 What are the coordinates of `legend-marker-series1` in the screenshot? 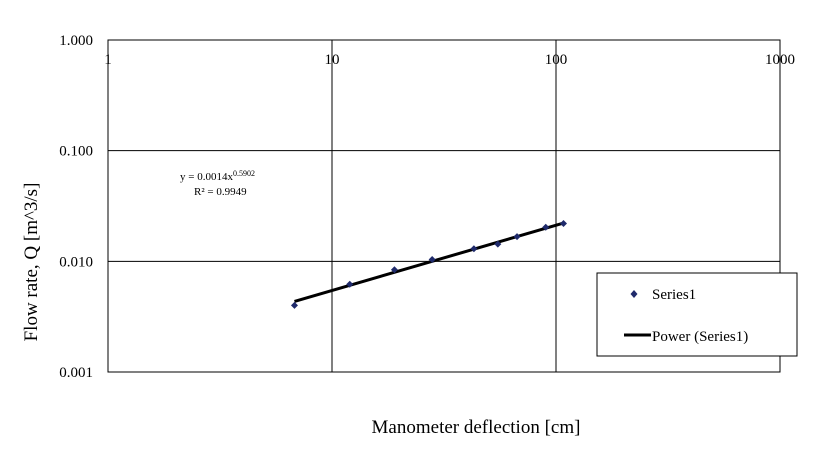 It's located at (634, 294).